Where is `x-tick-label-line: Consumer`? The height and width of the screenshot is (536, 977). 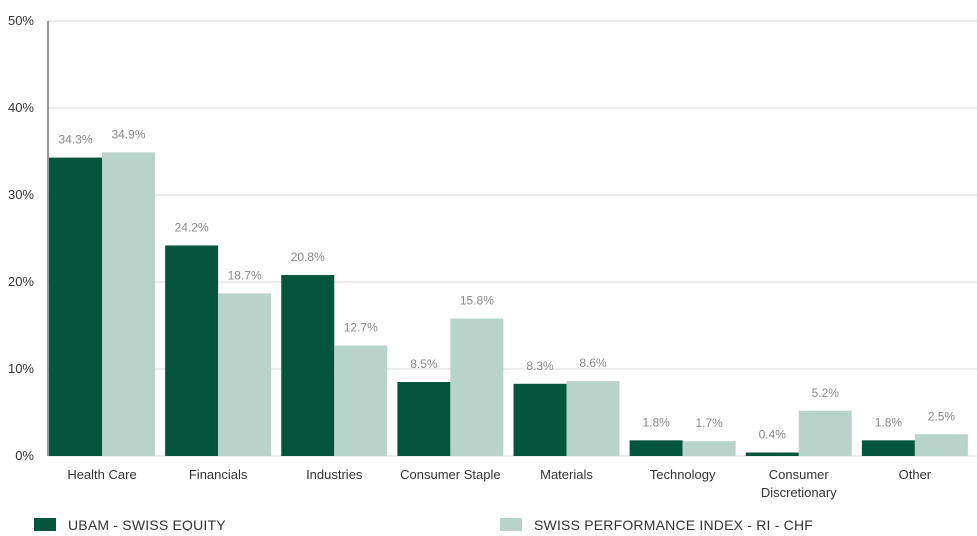
x-tick-label-line: Consumer is located at coordinates (799, 474).